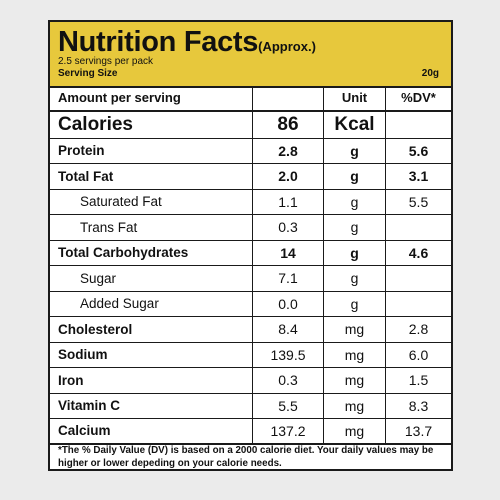  I want to click on nutrient-name: Total Fat, so click(151, 176).